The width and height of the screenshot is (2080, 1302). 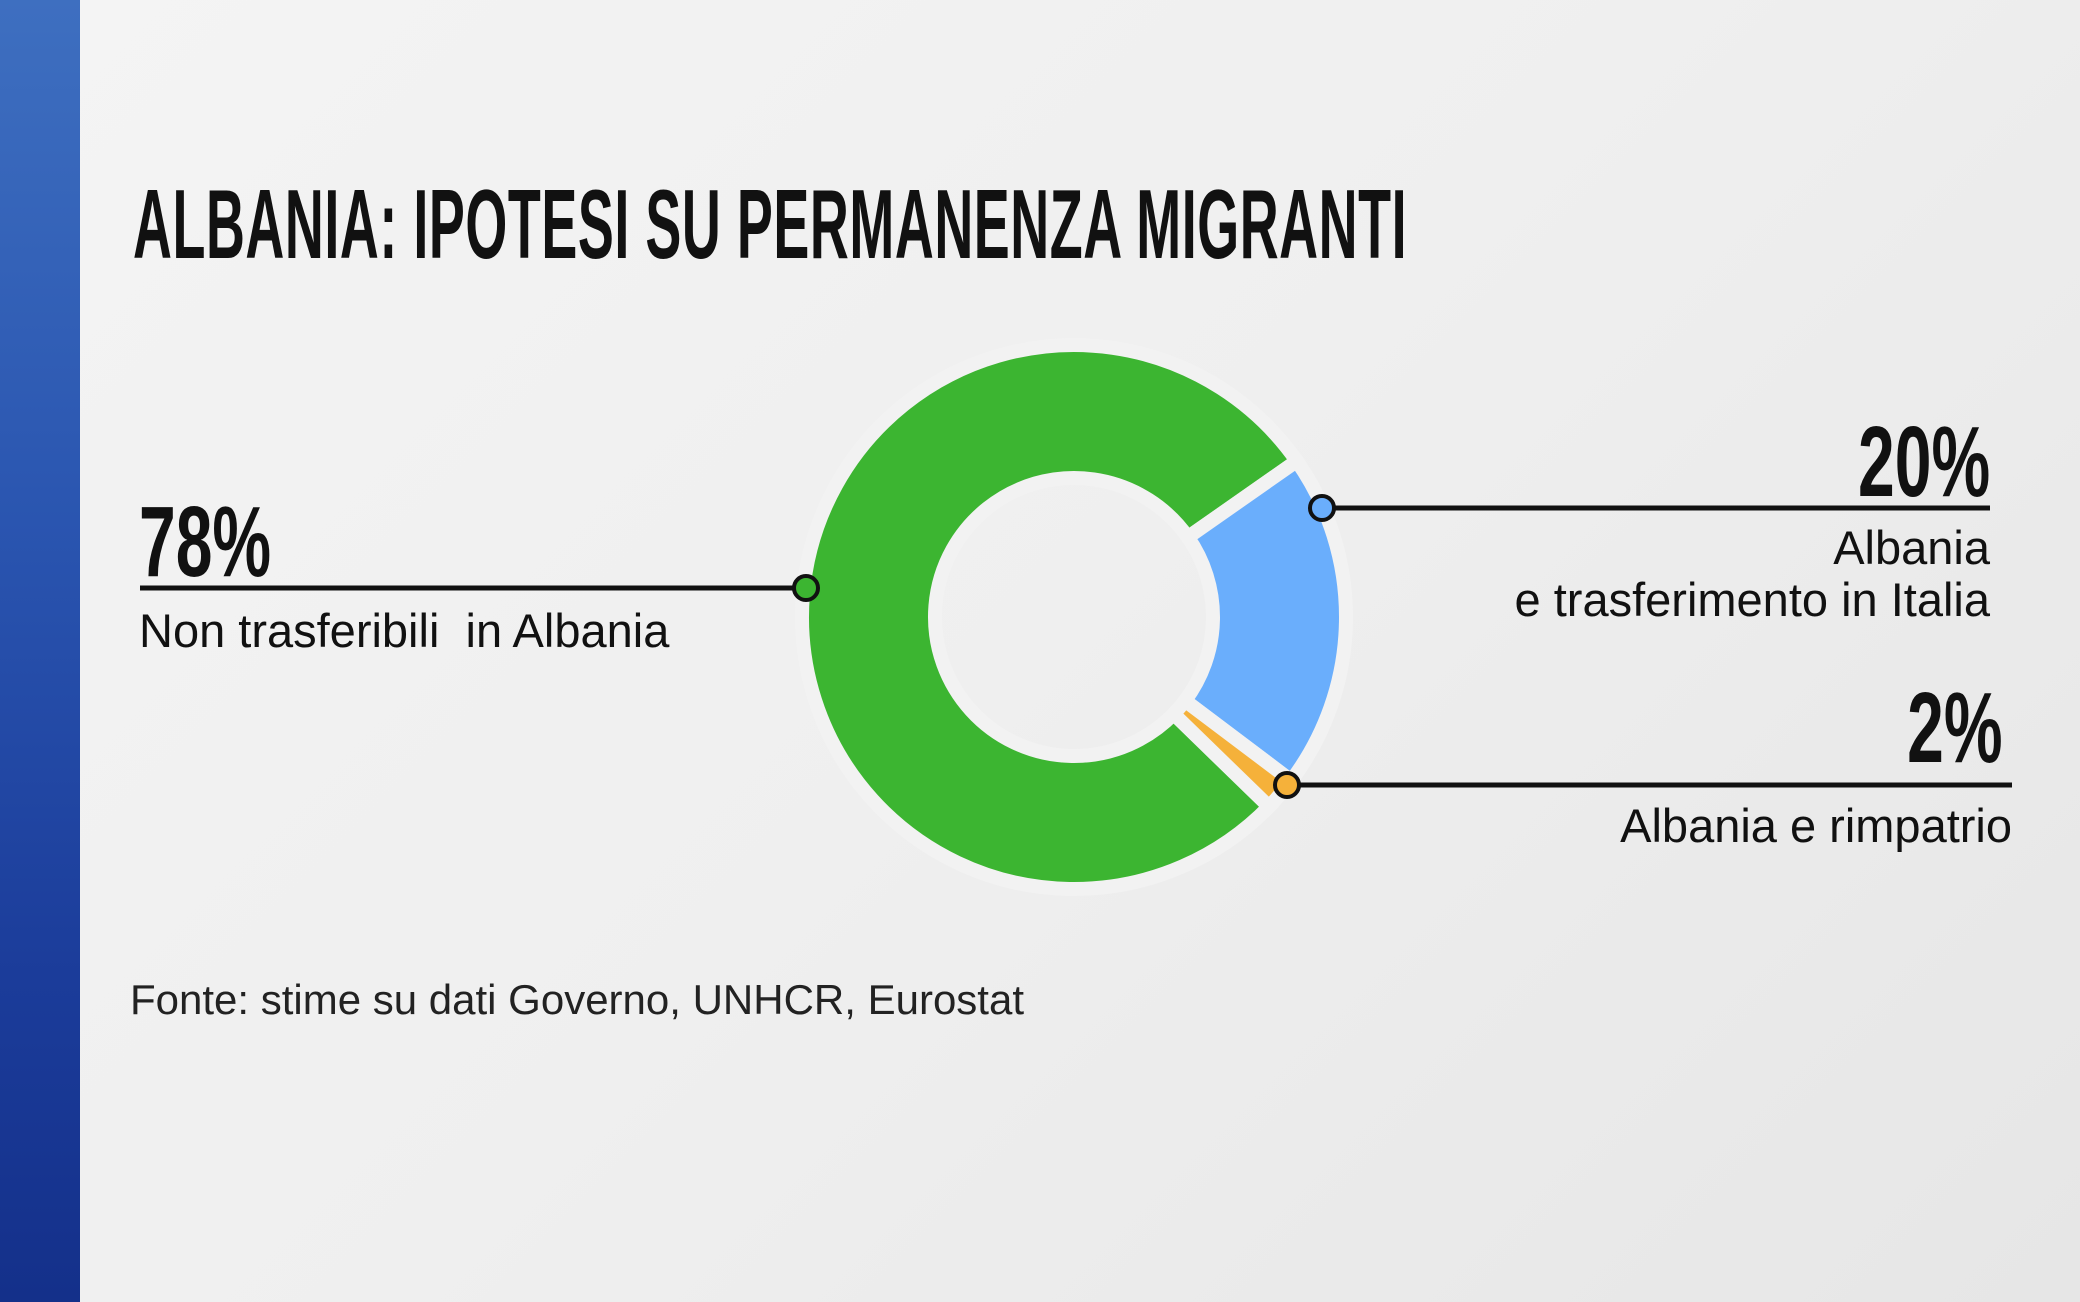 I want to click on category-label: Albania e rimpatrio, so click(x=1816, y=825).